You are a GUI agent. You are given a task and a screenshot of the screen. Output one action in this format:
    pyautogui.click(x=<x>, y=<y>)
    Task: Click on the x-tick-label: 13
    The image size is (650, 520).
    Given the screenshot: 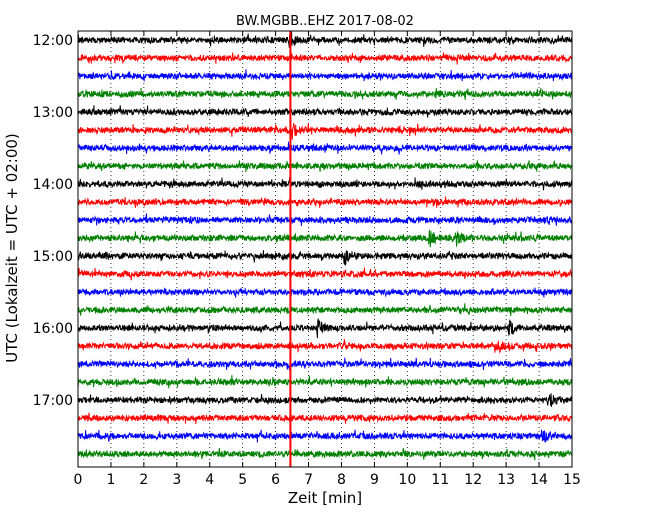 What is the action you would take?
    pyautogui.click(x=506, y=480)
    